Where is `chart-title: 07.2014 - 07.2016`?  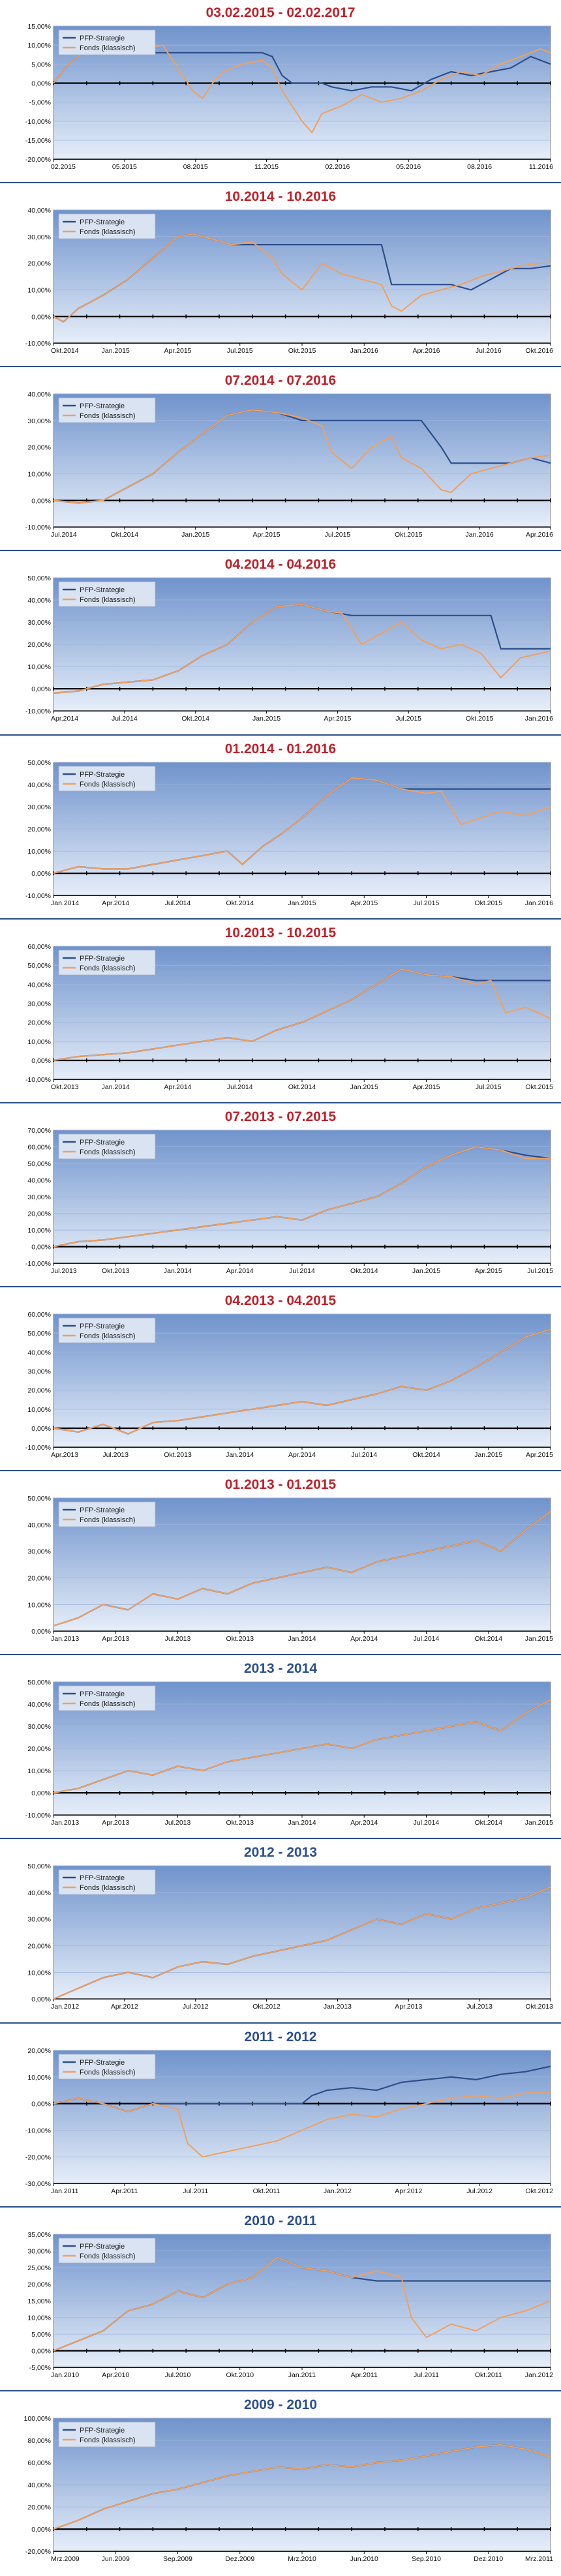 chart-title: 07.2014 - 07.2016 is located at coordinates (280, 381).